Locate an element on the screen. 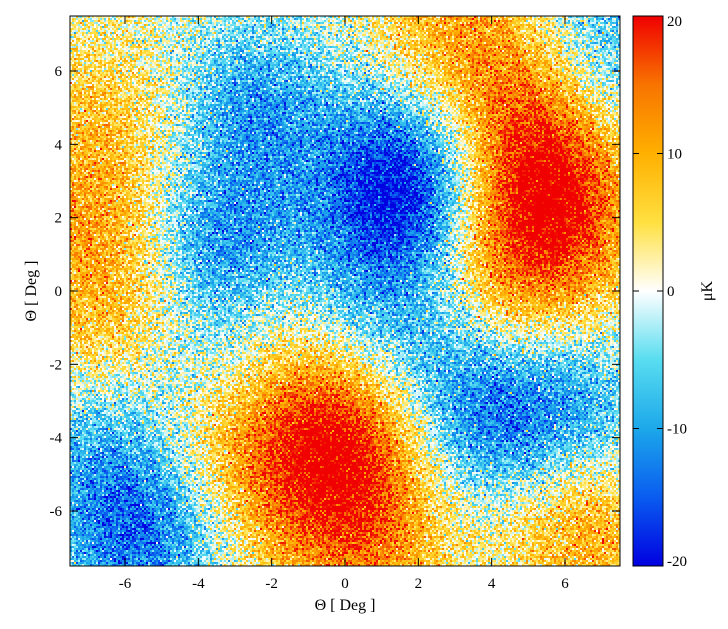  colorbar-ticks: -20 -10 0 10 20 is located at coordinates (660, 292).